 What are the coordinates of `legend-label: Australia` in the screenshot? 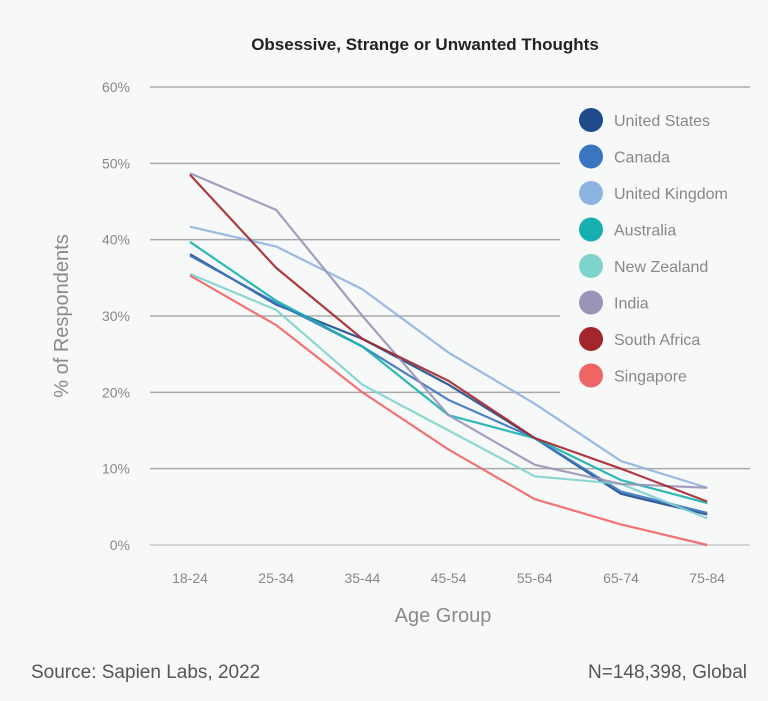 It's located at (645, 231).